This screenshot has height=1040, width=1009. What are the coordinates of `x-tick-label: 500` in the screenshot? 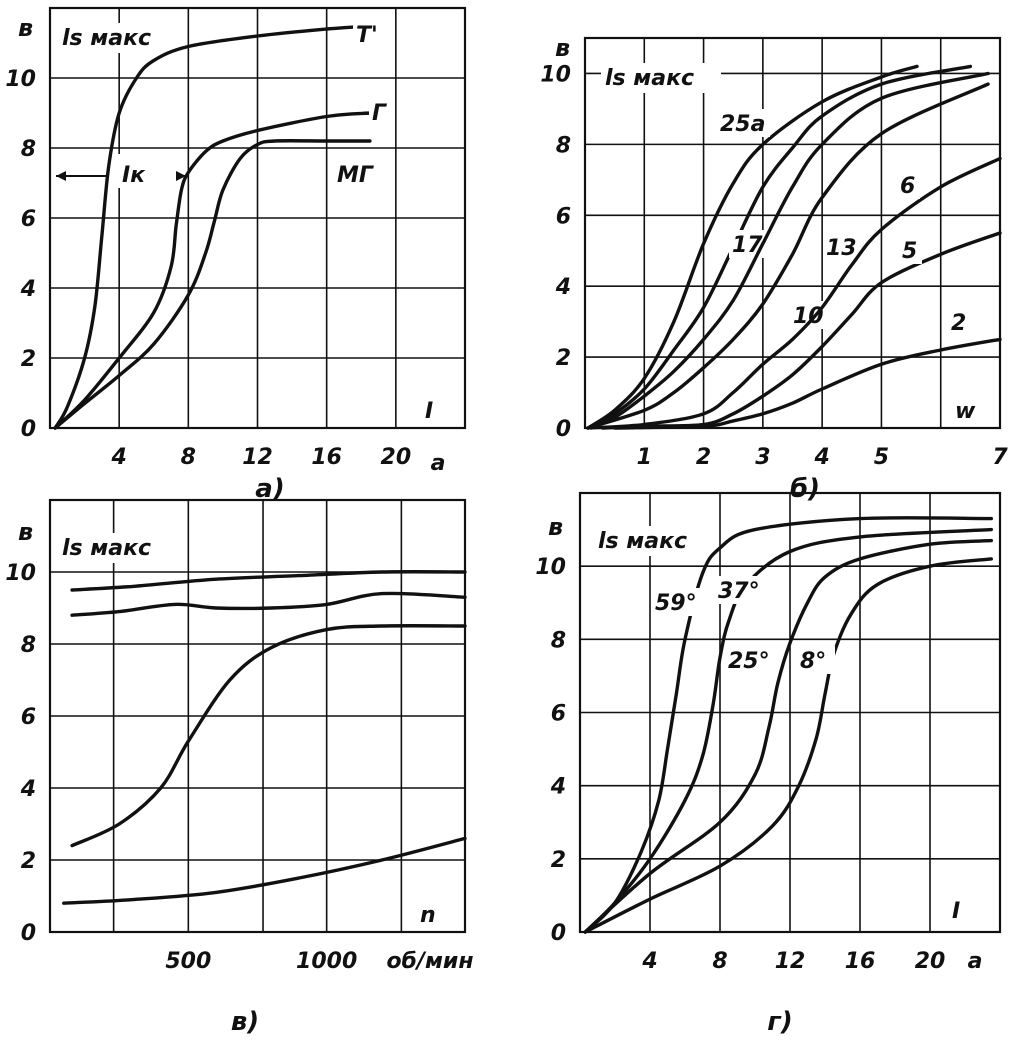 It's located at (188, 961).